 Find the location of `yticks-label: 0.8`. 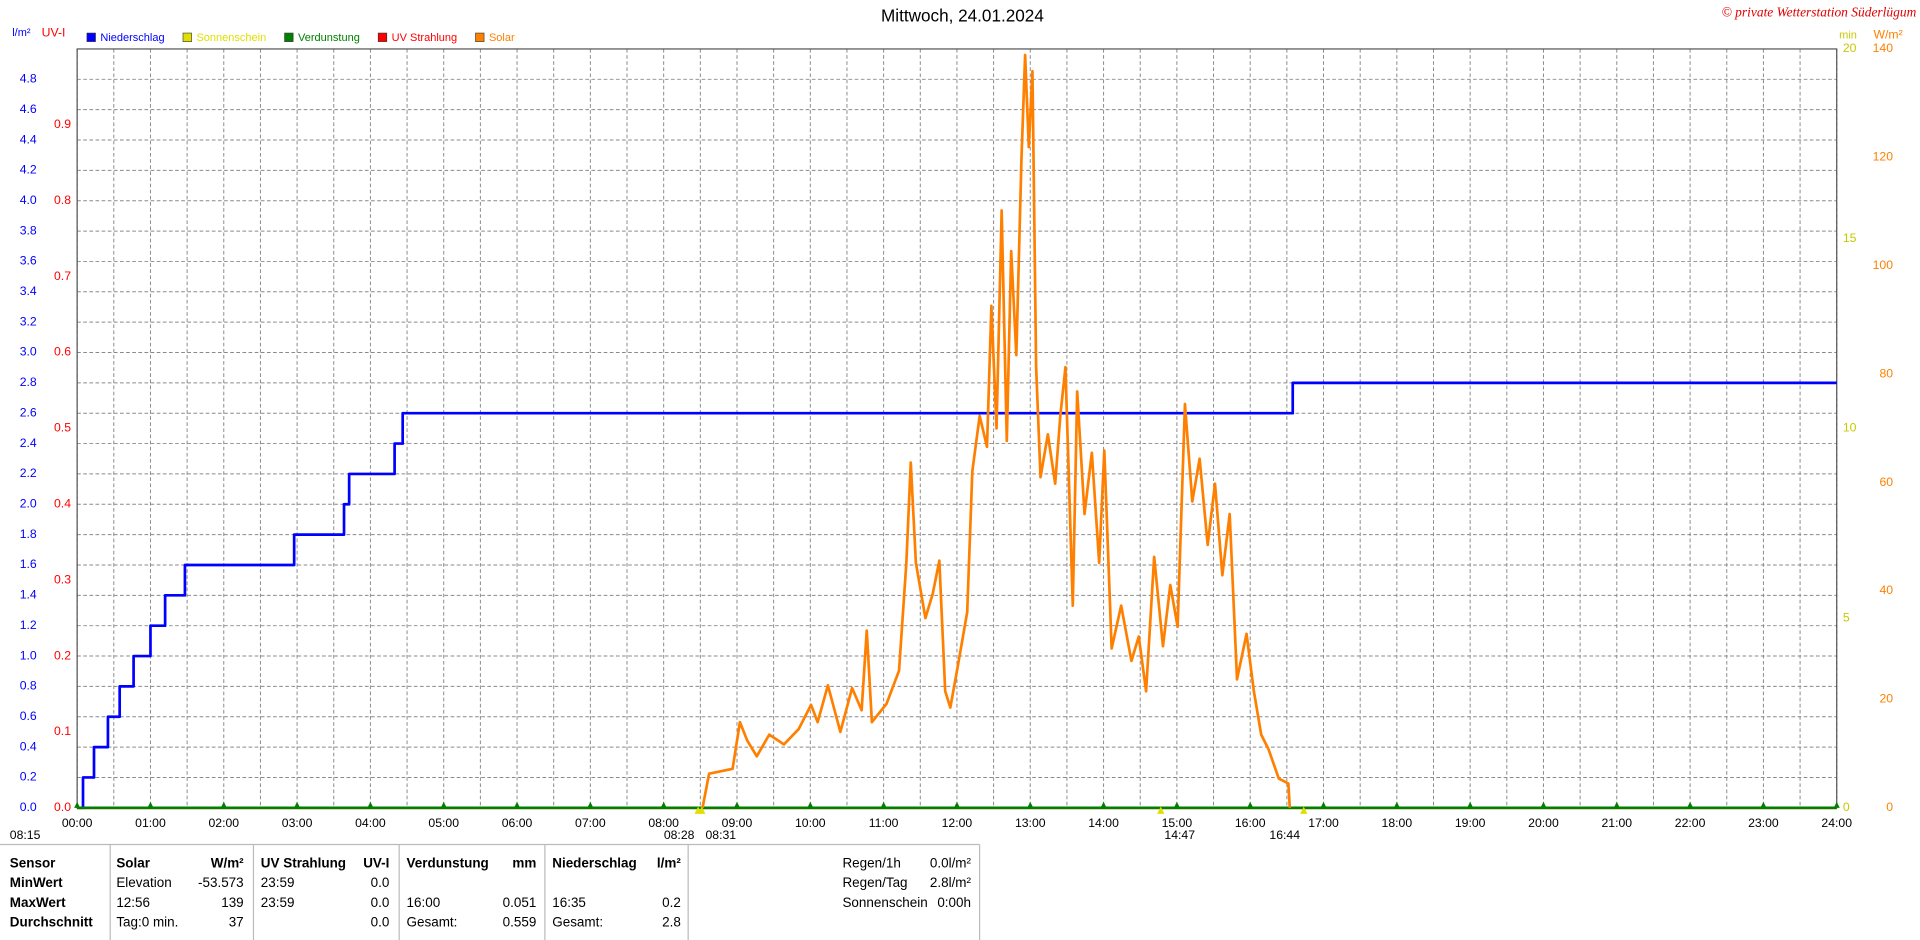

yticks-label: 0.8 is located at coordinates (28, 686).